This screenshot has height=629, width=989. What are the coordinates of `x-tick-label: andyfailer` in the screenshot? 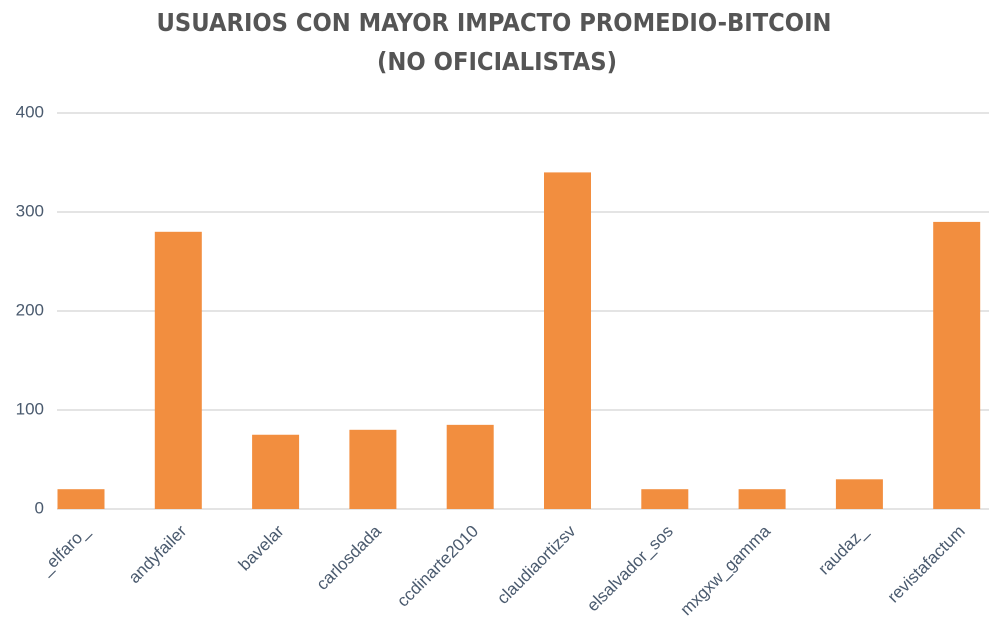 It's located at (158, 554).